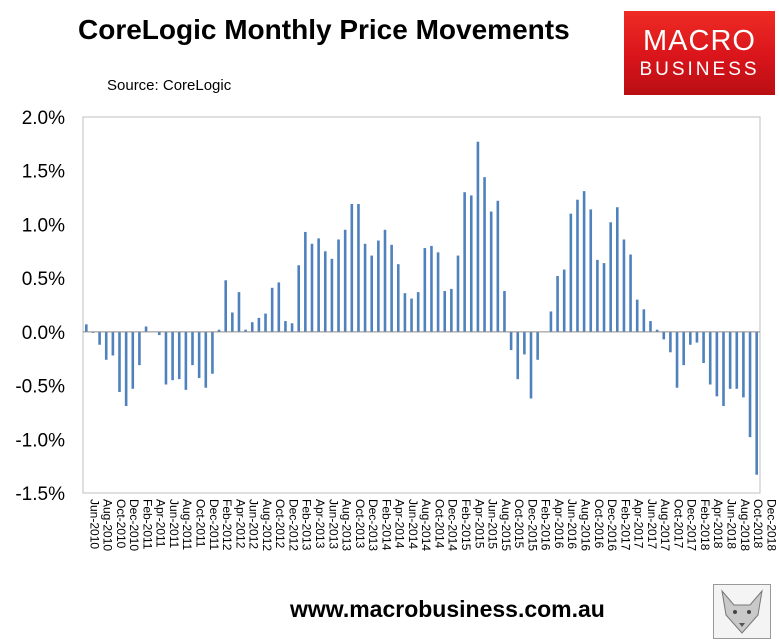 The height and width of the screenshot is (643, 779). What do you see at coordinates (40, 494) in the screenshot?
I see `y-tick-label: -1.5%` at bounding box center [40, 494].